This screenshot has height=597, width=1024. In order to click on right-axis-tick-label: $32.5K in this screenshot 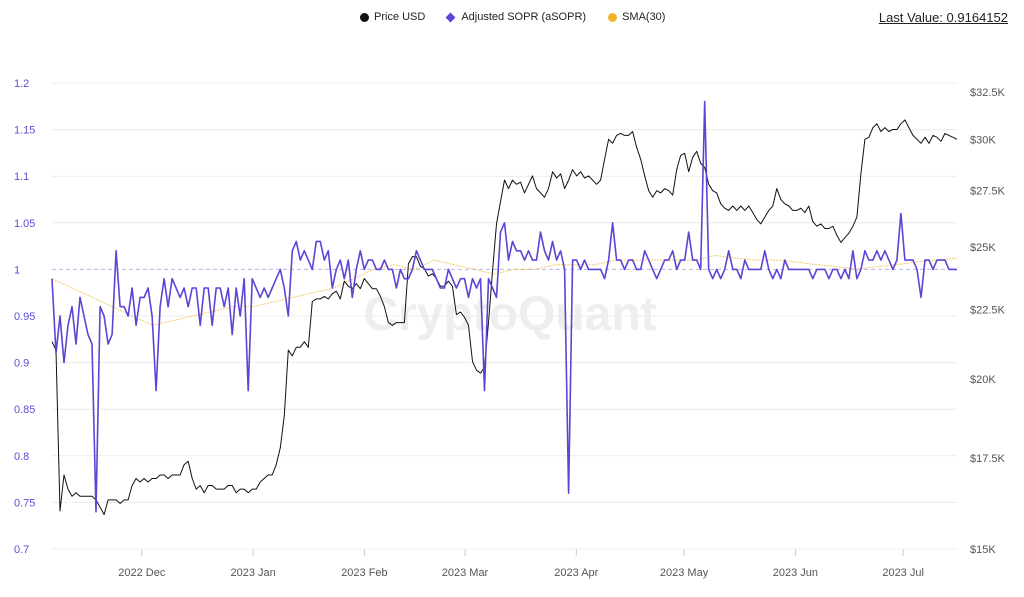, I will do `click(988, 93)`.